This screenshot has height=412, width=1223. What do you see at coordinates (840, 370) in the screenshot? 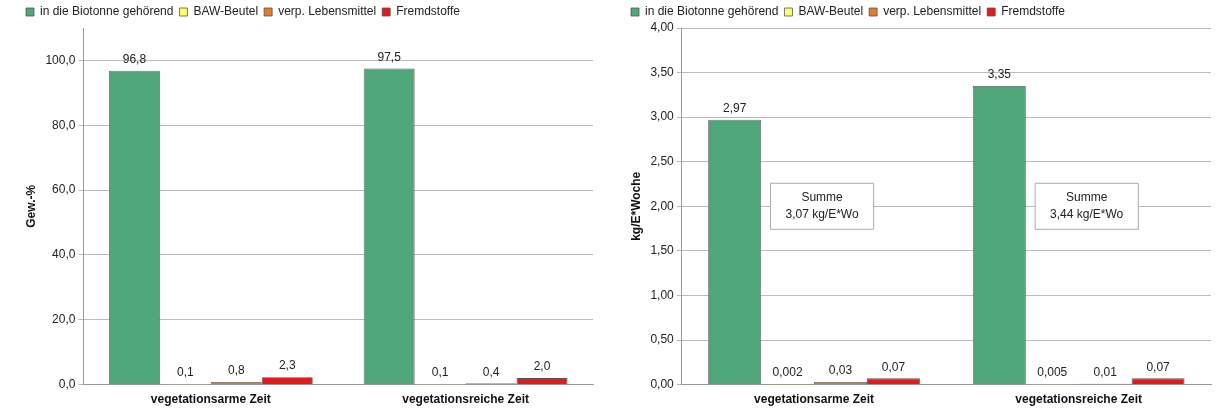
I see `data-label: 0,03` at bounding box center [840, 370].